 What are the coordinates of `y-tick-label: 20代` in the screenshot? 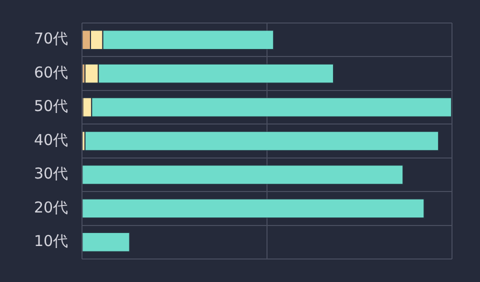 It's located at (51, 207).